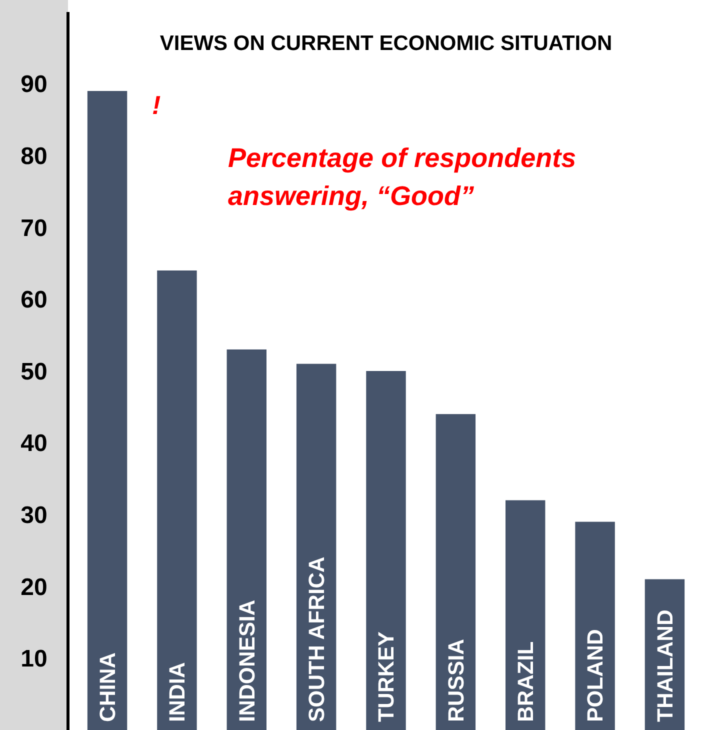 This screenshot has width=704, height=730. What do you see at coordinates (402, 177) in the screenshot?
I see `annotation: Percentage of respondents answering, “Good”` at bounding box center [402, 177].